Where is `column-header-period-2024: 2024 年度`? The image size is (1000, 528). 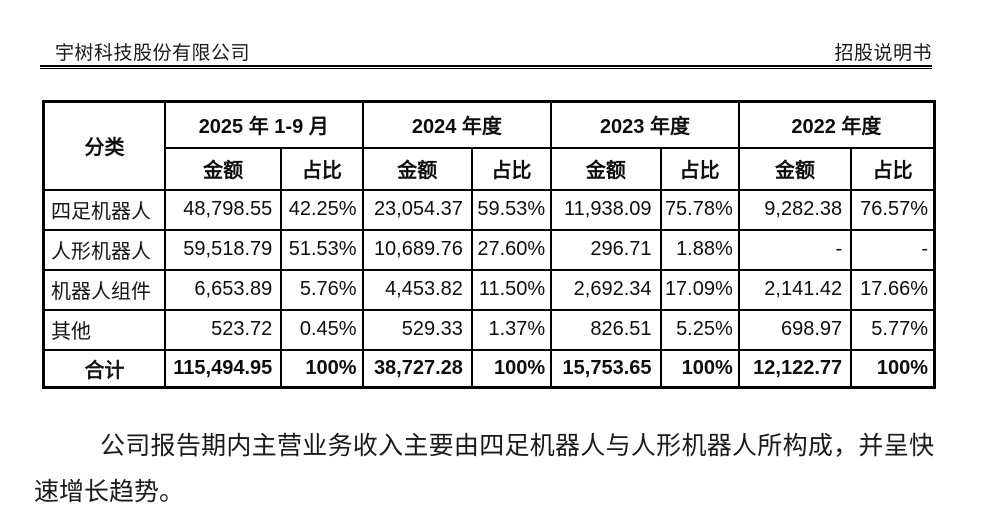 column-header-period-2024: 2024 年度 is located at coordinates (457, 124).